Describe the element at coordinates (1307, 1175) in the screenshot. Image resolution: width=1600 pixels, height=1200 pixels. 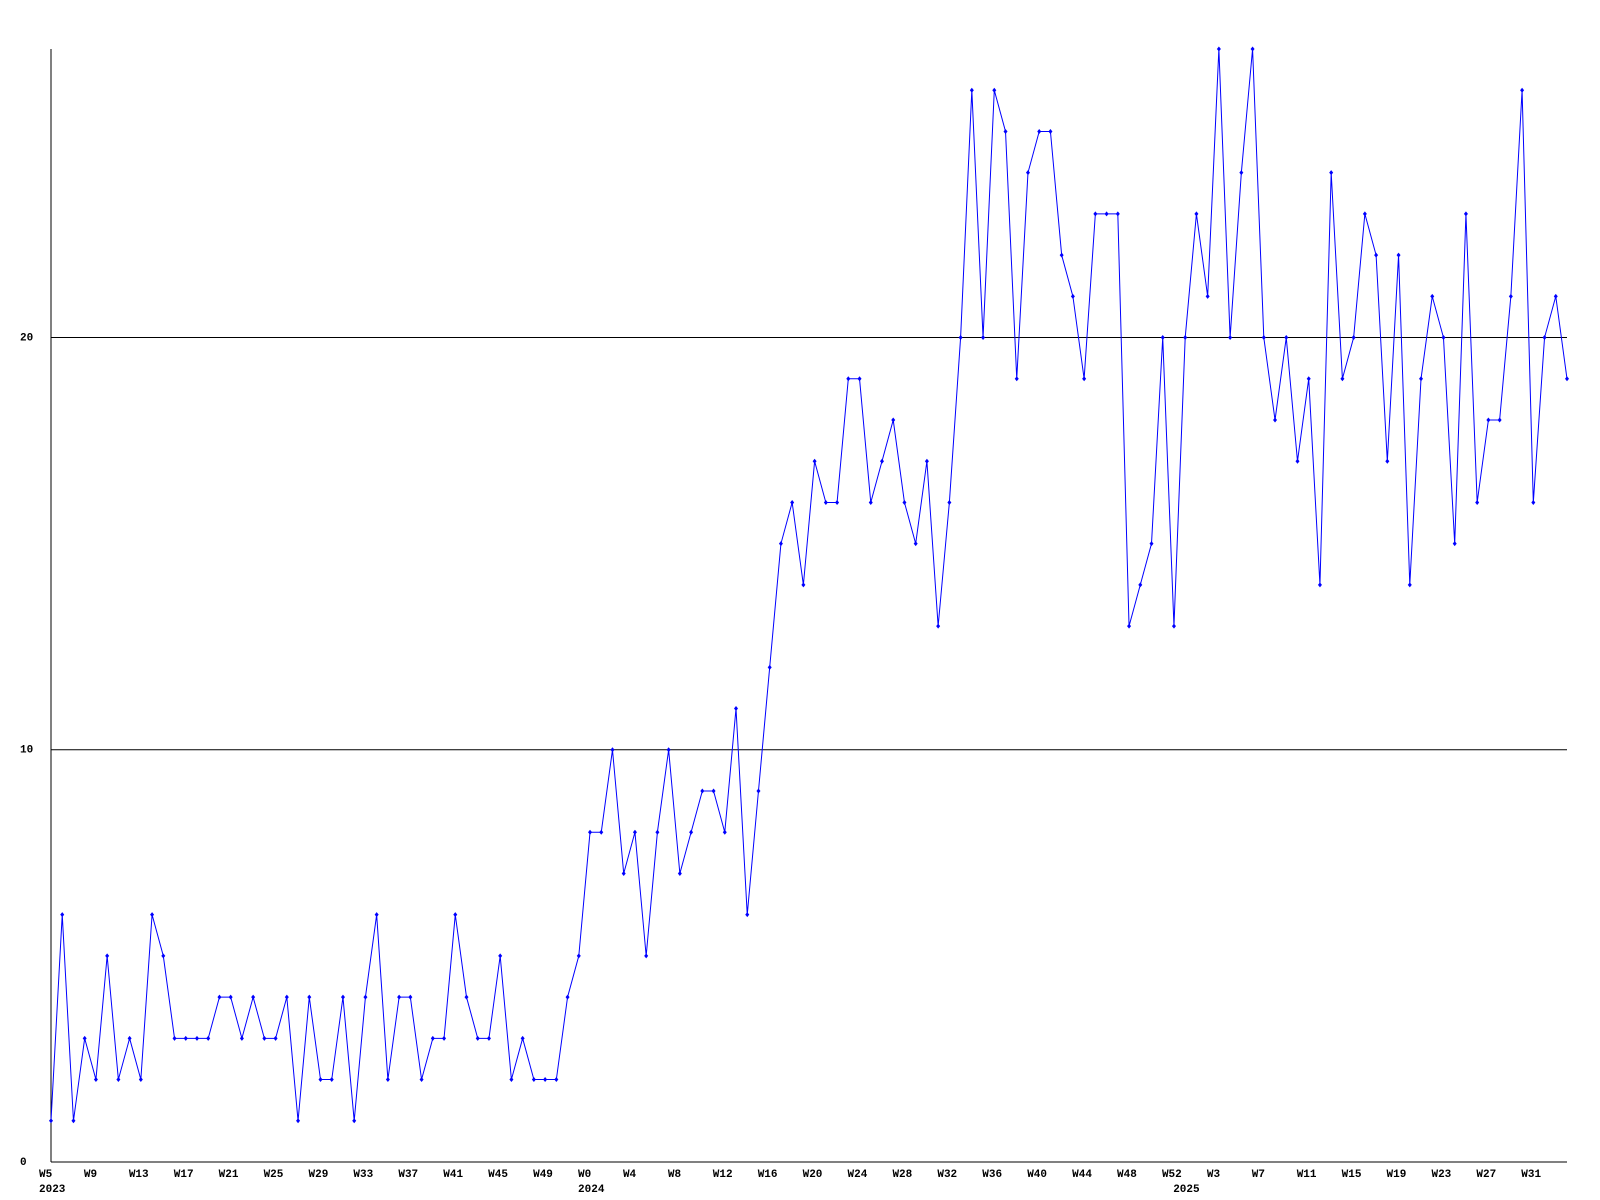
I see `x-tick-label: W11` at that location.